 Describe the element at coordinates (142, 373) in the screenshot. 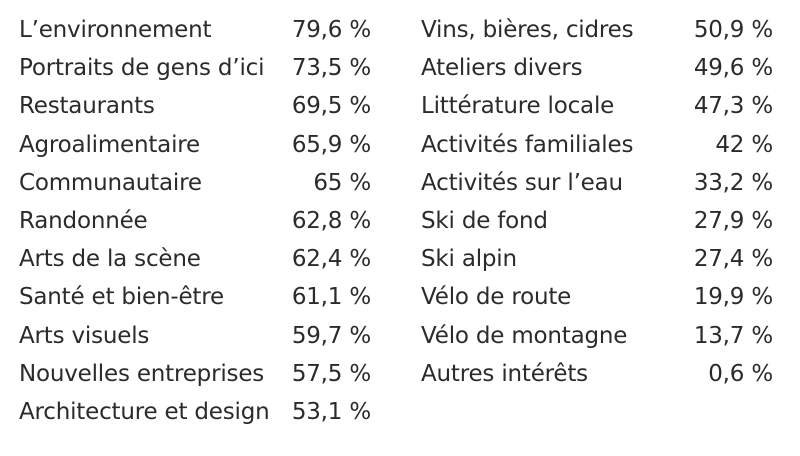

I see `row-label: Nouvelles entreprises` at that location.